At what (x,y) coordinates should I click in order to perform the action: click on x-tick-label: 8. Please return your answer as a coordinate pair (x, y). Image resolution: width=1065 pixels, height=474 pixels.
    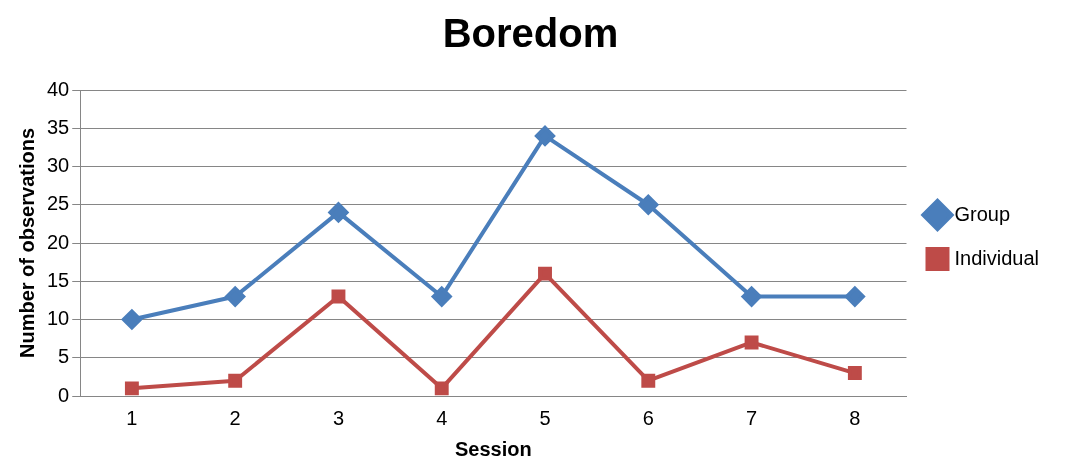
    Looking at the image, I should click on (855, 417).